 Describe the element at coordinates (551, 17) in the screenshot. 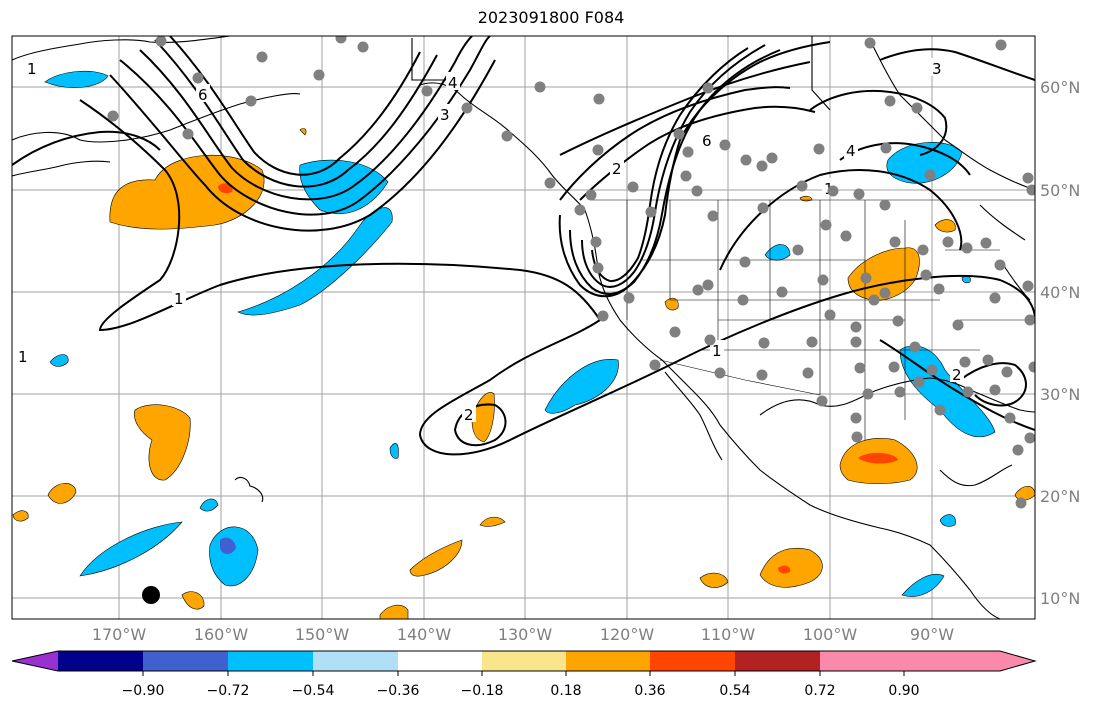

I see `map-title: 2023091800 F084` at that location.